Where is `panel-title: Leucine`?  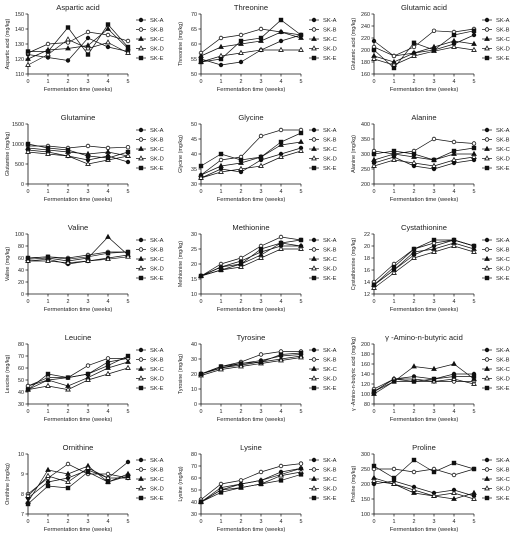 panel-title: Leucine is located at coordinates (78, 337).